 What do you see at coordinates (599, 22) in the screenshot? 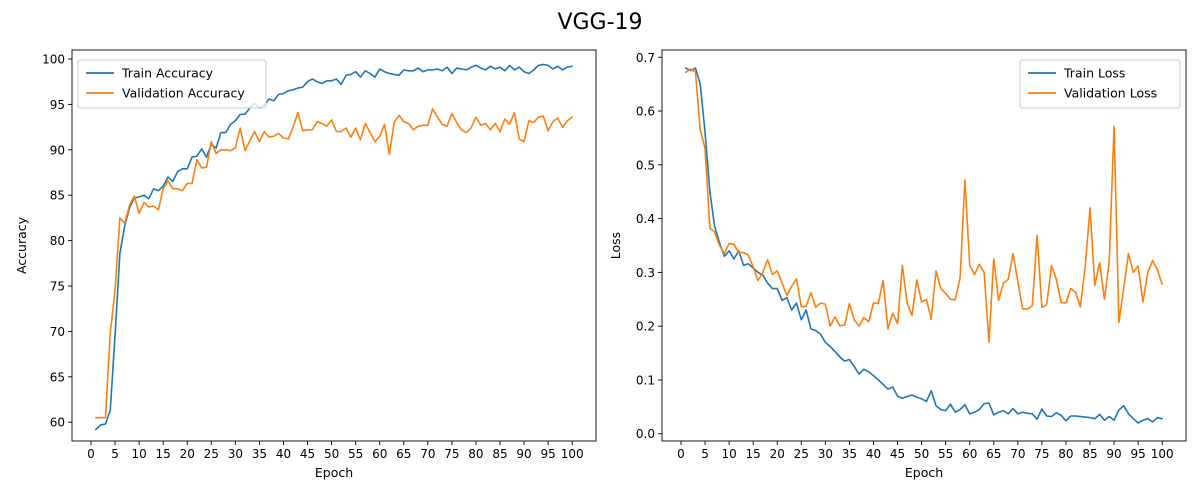
I see `figure-title: VGG-19` at bounding box center [599, 22].